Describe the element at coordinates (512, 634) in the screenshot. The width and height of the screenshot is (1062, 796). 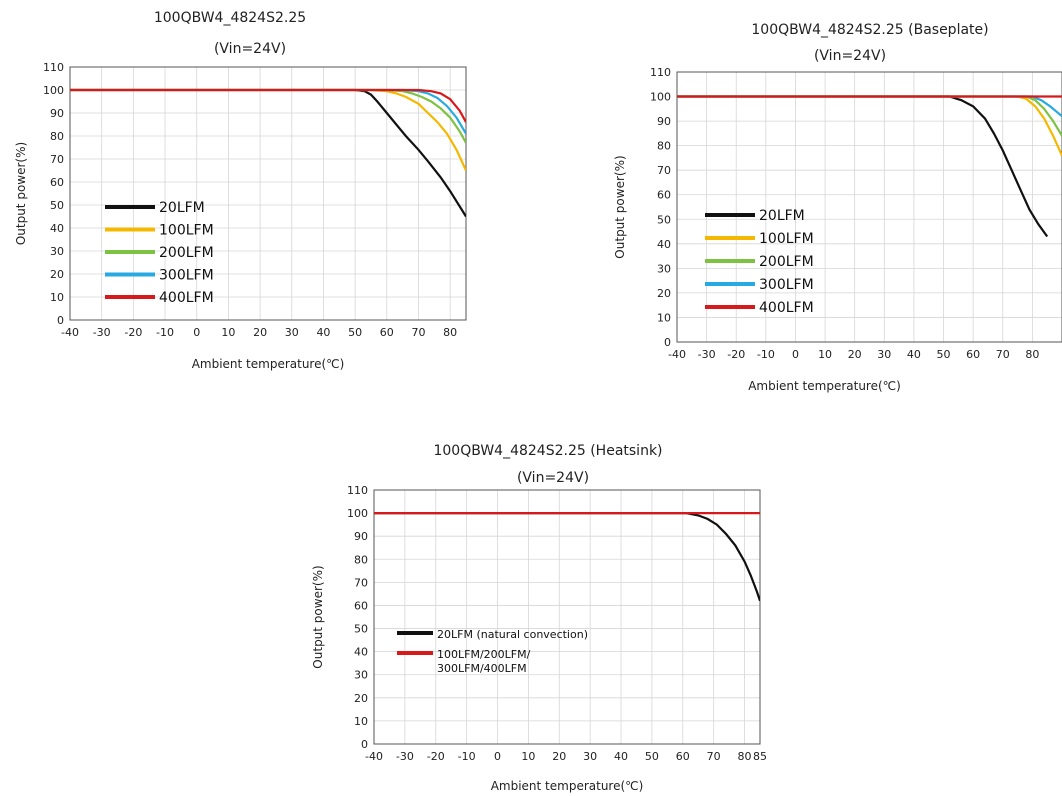
I see `legend-label: 20LFM (natural convection)` at that location.